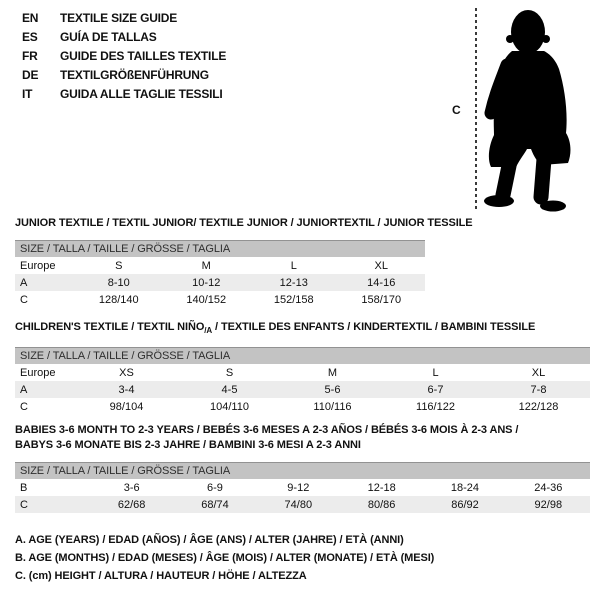  I want to click on language-title: TEXTILE SIZE GUIDE, so click(119, 18).